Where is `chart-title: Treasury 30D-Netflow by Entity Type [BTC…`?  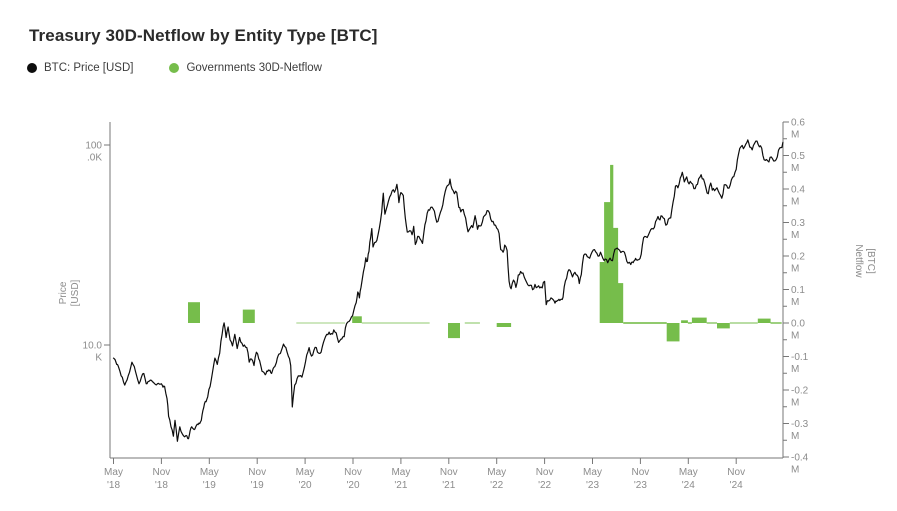 chart-title: Treasury 30D-Netflow by Entity Type [BTC… is located at coordinates (203, 35).